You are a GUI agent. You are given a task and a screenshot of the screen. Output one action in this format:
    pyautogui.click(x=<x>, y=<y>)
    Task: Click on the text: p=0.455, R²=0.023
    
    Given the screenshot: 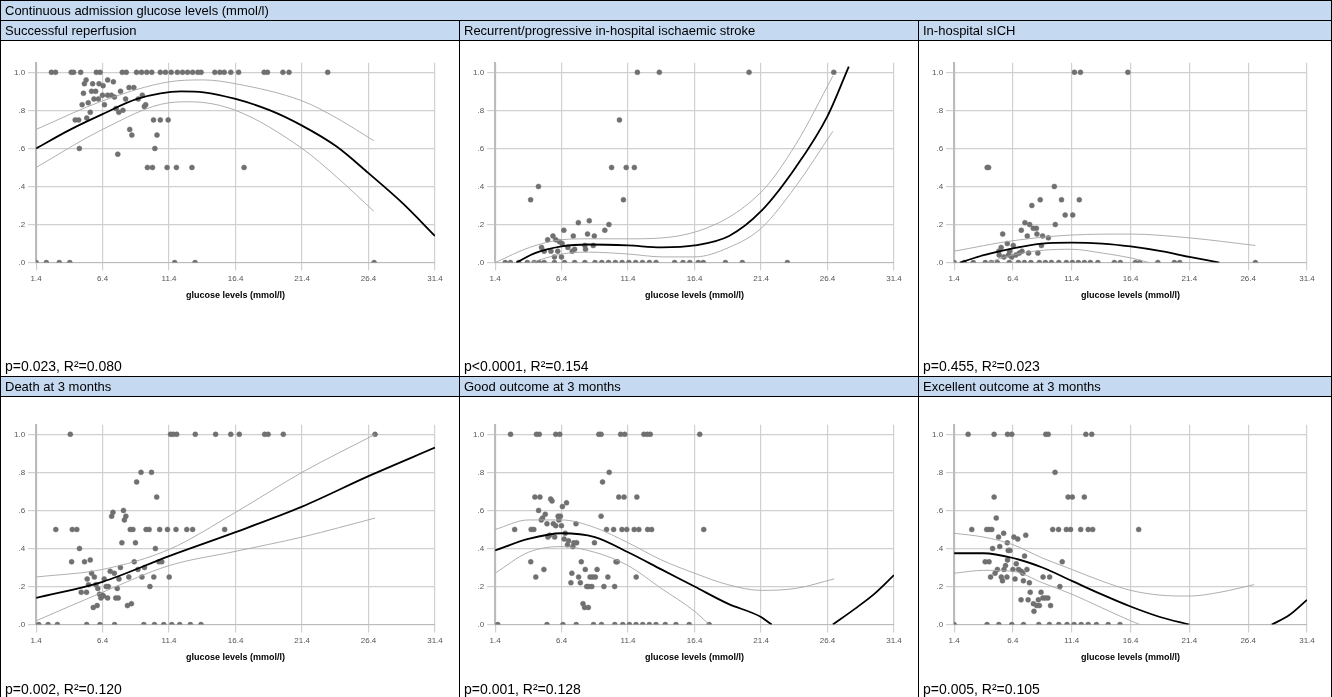 What is the action you would take?
    pyautogui.click(x=981, y=366)
    